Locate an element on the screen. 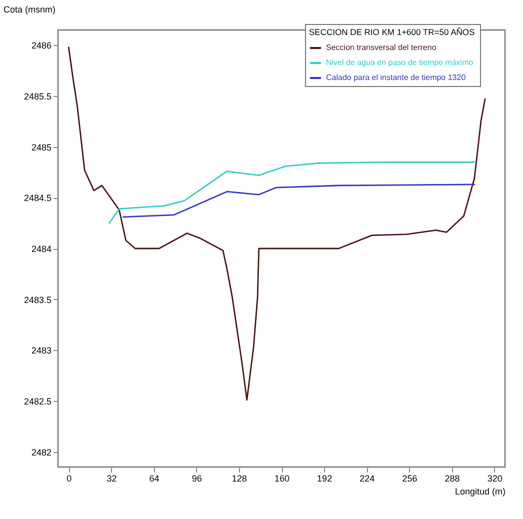 Image resolution: width=523 pixels, height=519 pixels. x-tick-label: 0 is located at coordinates (69, 479).